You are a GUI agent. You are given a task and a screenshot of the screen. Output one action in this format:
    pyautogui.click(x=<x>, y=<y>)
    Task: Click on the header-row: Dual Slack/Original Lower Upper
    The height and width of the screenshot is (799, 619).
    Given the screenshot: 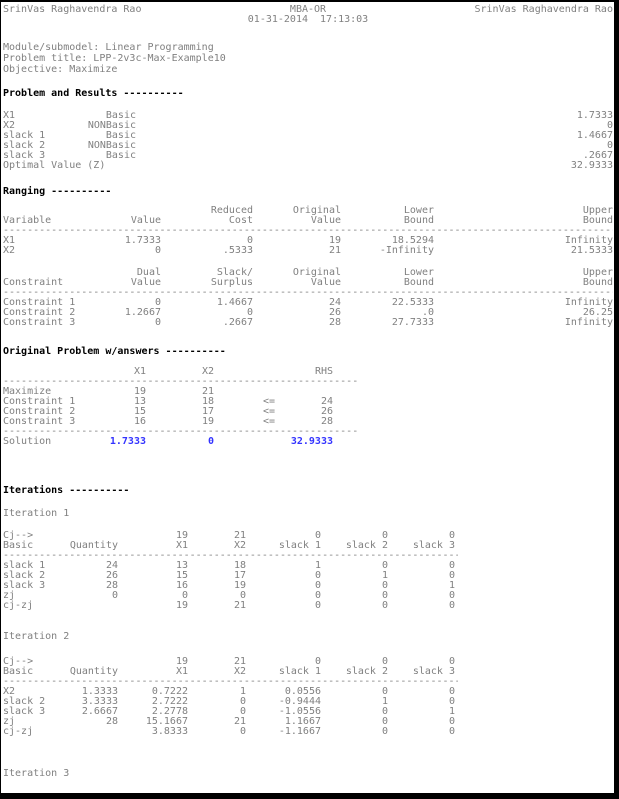 What is the action you would take?
    pyautogui.click(x=308, y=273)
    